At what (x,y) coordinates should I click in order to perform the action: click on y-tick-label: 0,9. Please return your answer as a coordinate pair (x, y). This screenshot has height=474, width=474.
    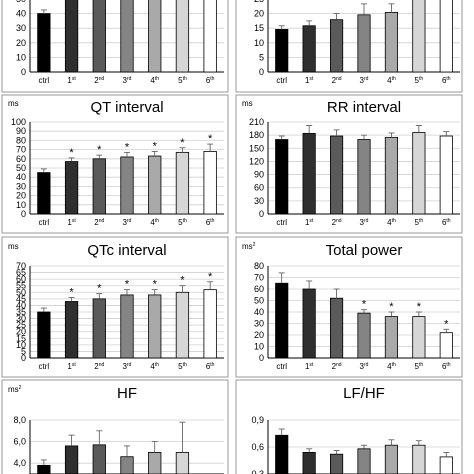
    Looking at the image, I should click on (257, 420).